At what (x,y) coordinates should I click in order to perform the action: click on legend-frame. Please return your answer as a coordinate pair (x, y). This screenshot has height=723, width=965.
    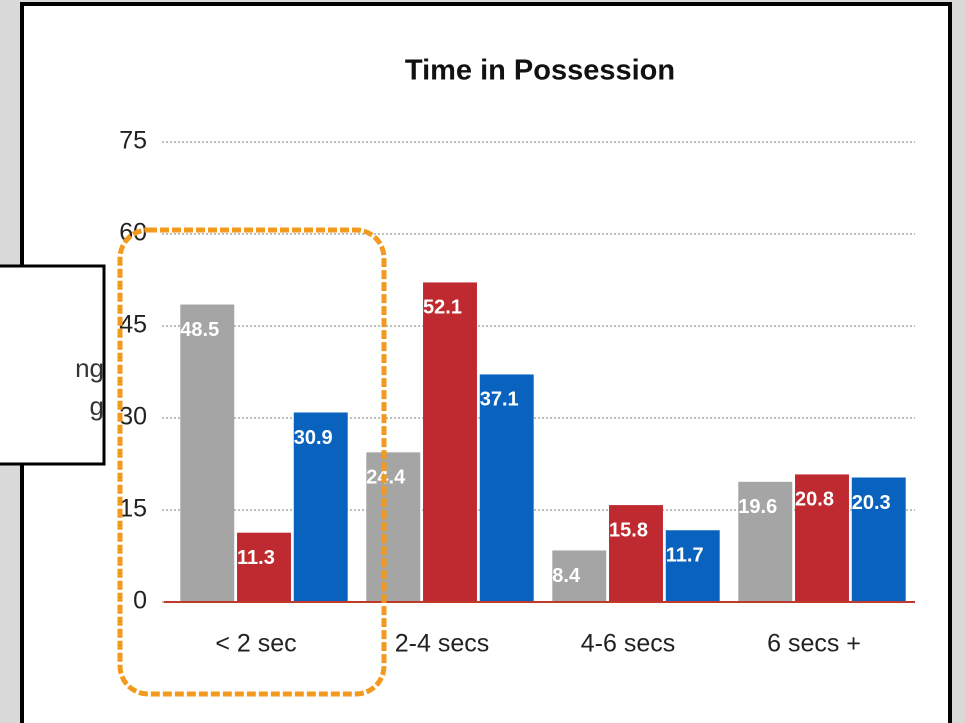
    Looking at the image, I should click on (53, 365).